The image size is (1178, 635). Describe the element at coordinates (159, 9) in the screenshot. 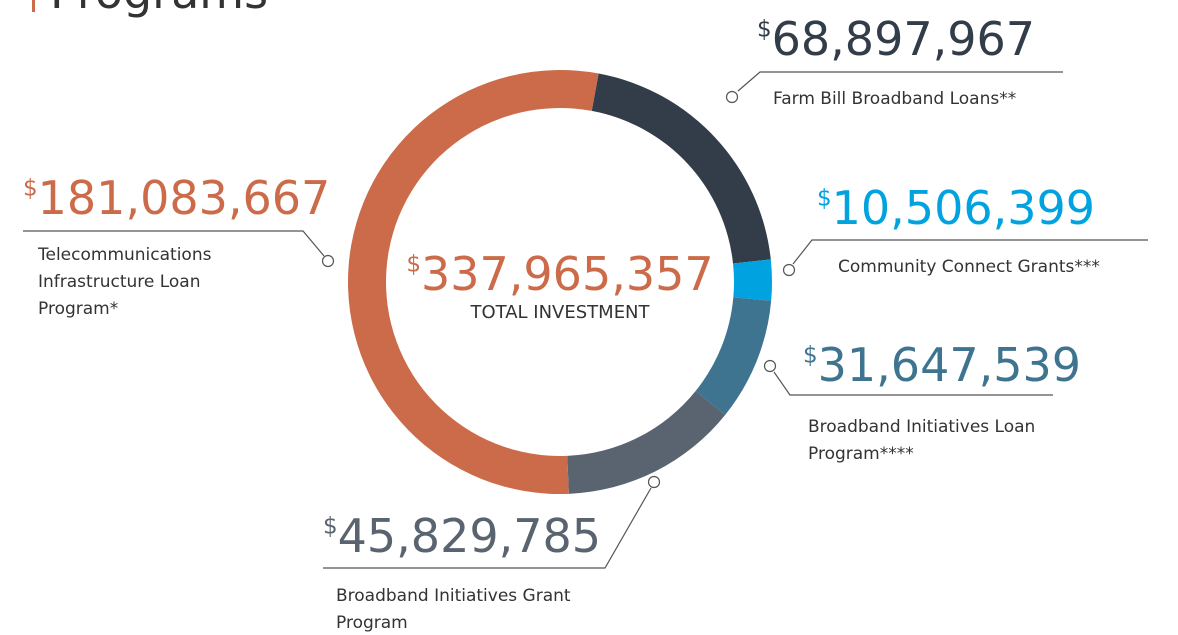

I see `chart-title: Programs` at that location.